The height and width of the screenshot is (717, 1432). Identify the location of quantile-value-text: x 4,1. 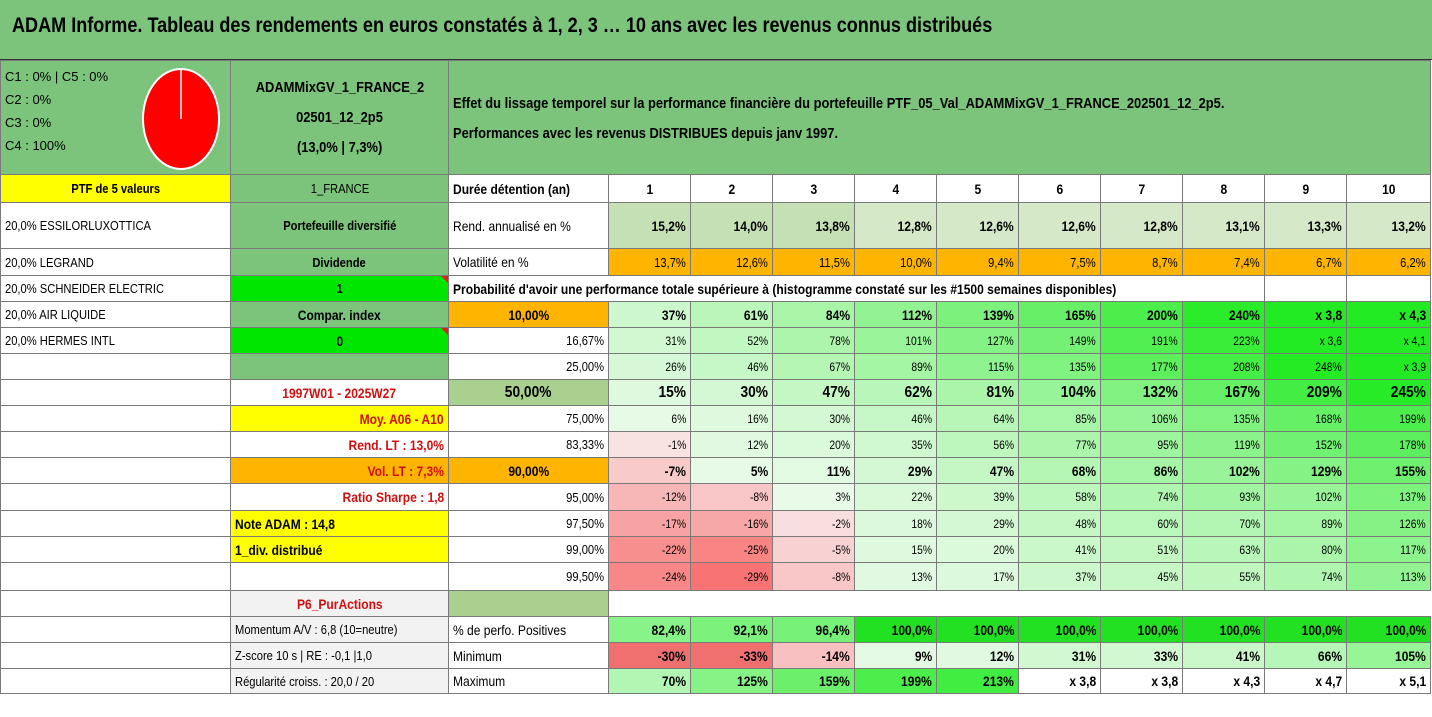
(1415, 340).